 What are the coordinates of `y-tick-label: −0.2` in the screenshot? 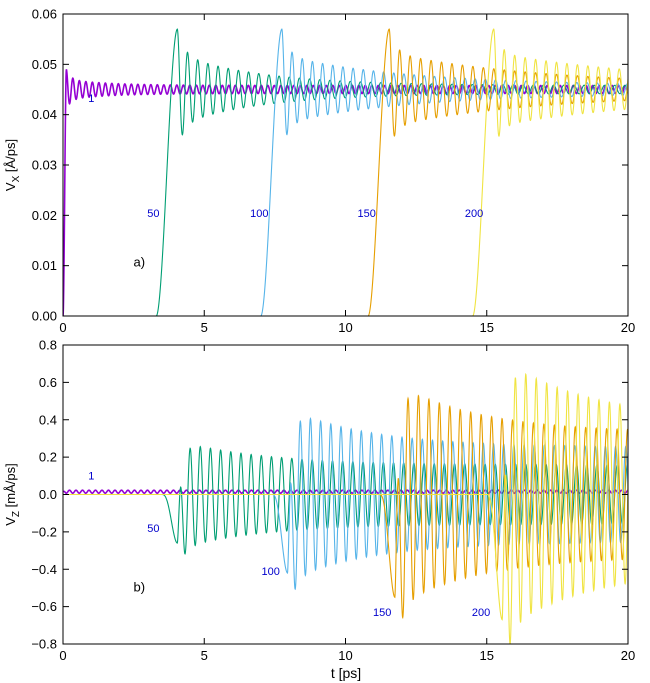 It's located at (44, 531).